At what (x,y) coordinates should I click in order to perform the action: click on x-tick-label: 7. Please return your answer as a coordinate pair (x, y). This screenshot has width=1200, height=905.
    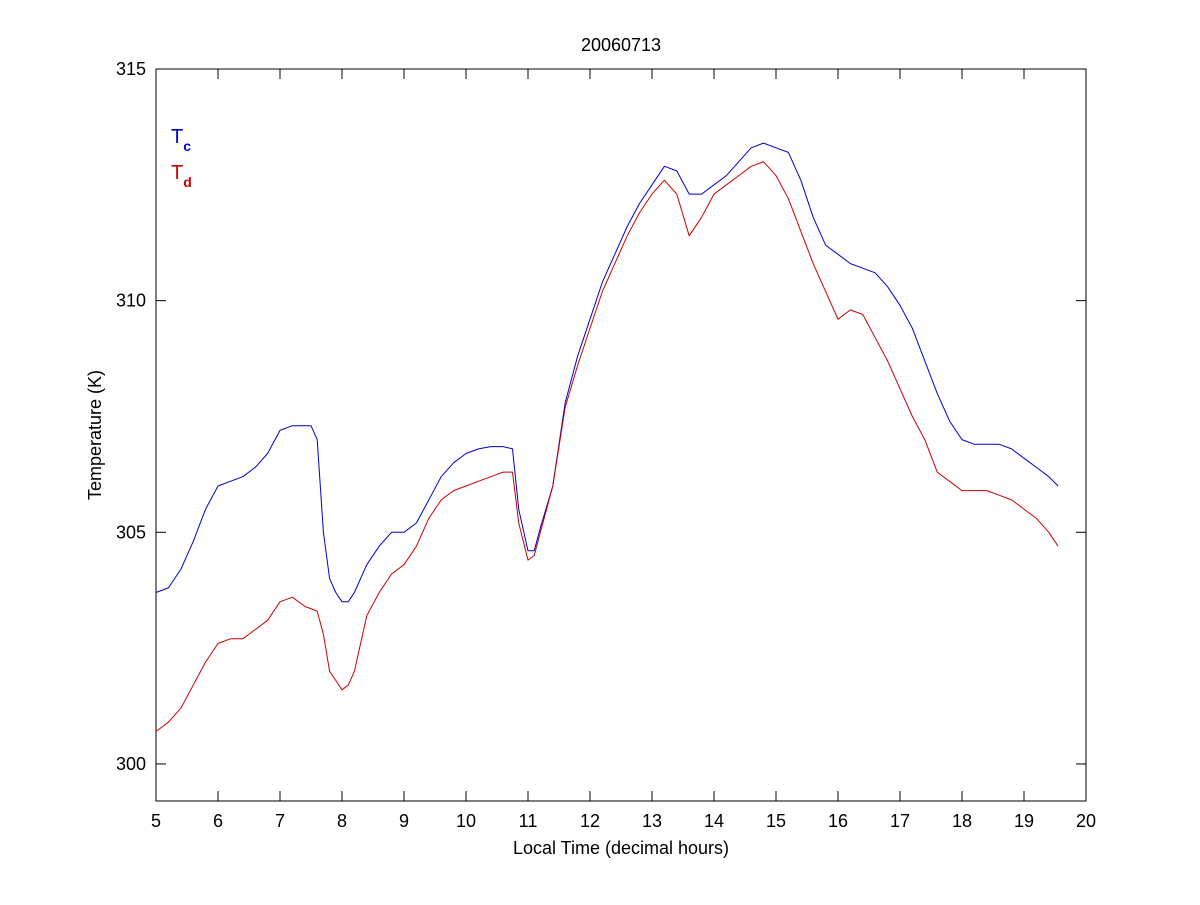
    Looking at the image, I should click on (280, 821).